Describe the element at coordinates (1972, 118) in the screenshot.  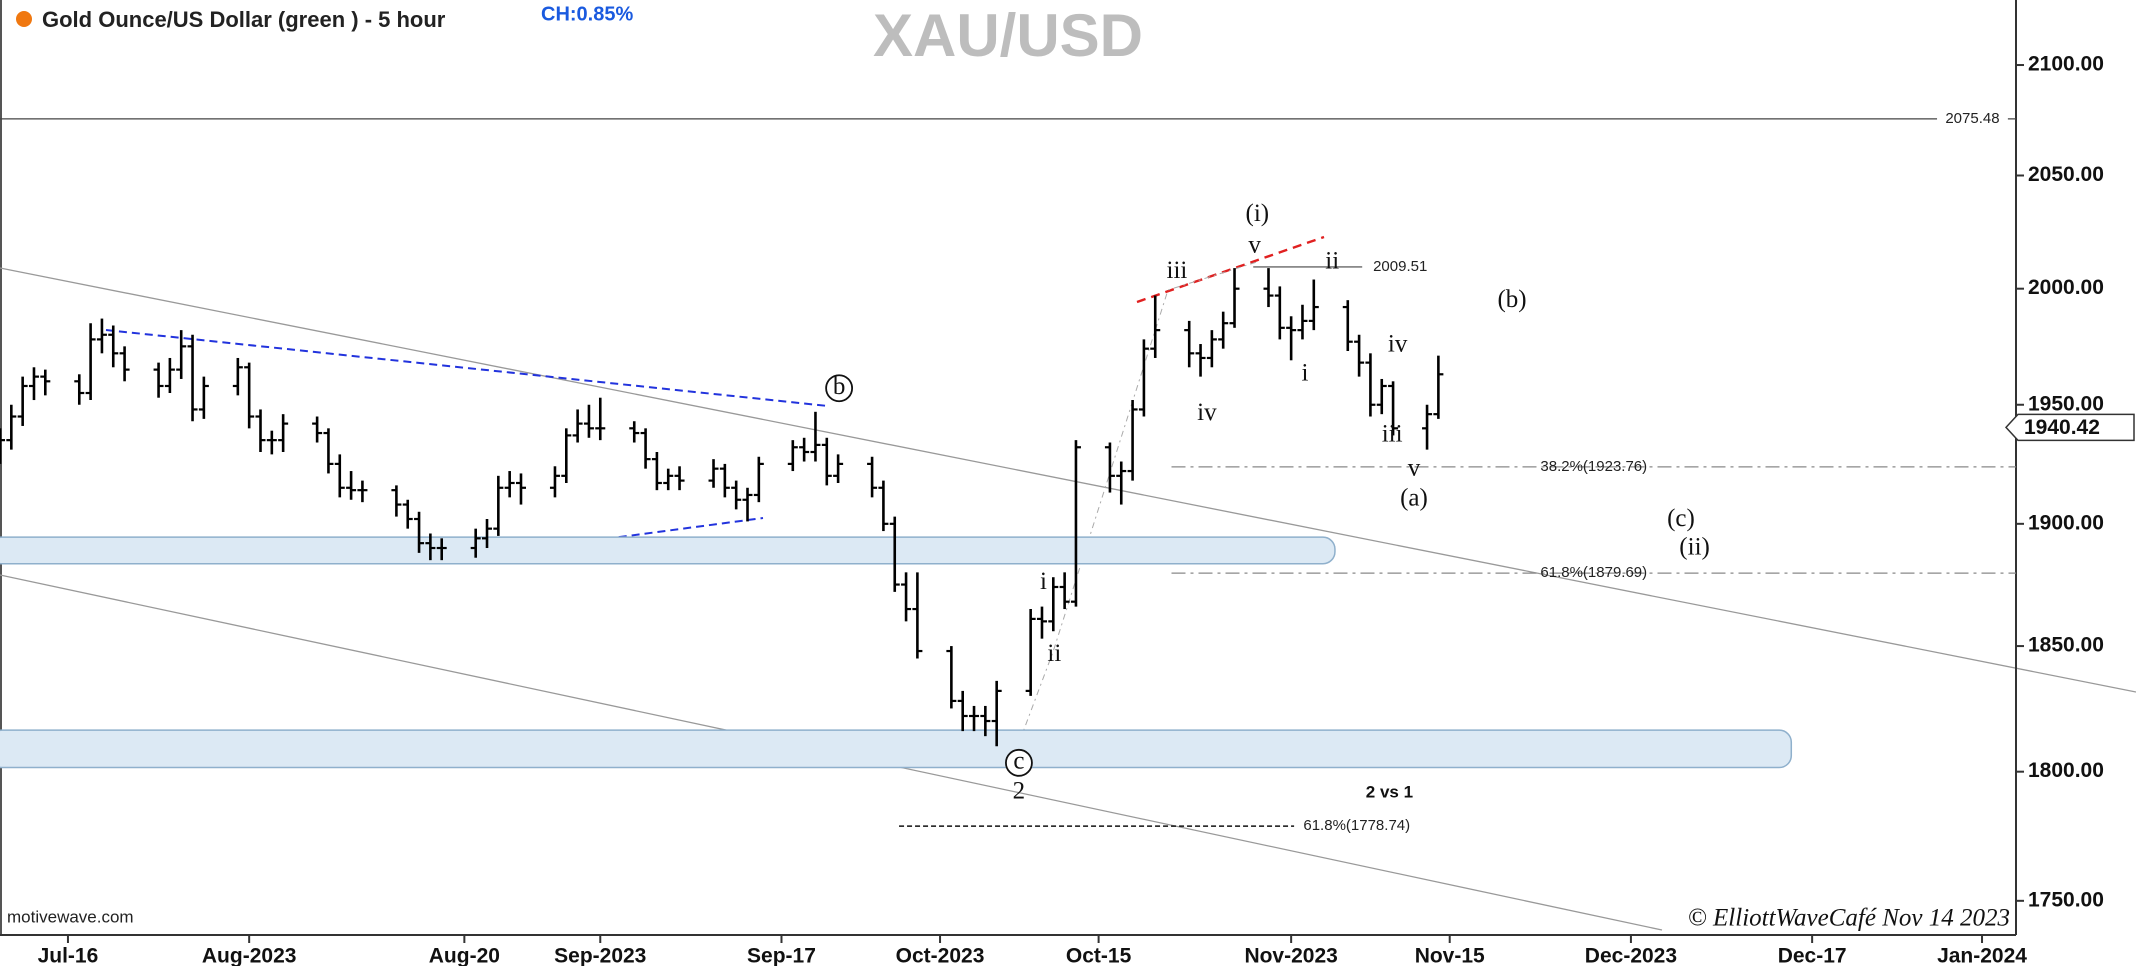
I see `level-label: 2075.48` at that location.